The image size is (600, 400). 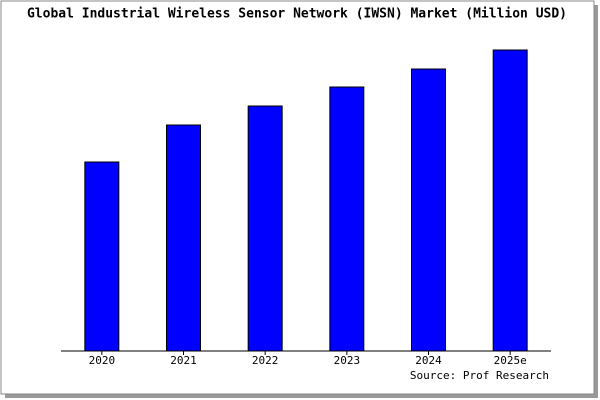 What do you see at coordinates (265, 360) in the screenshot?
I see `x-tick-label: 2022` at bounding box center [265, 360].